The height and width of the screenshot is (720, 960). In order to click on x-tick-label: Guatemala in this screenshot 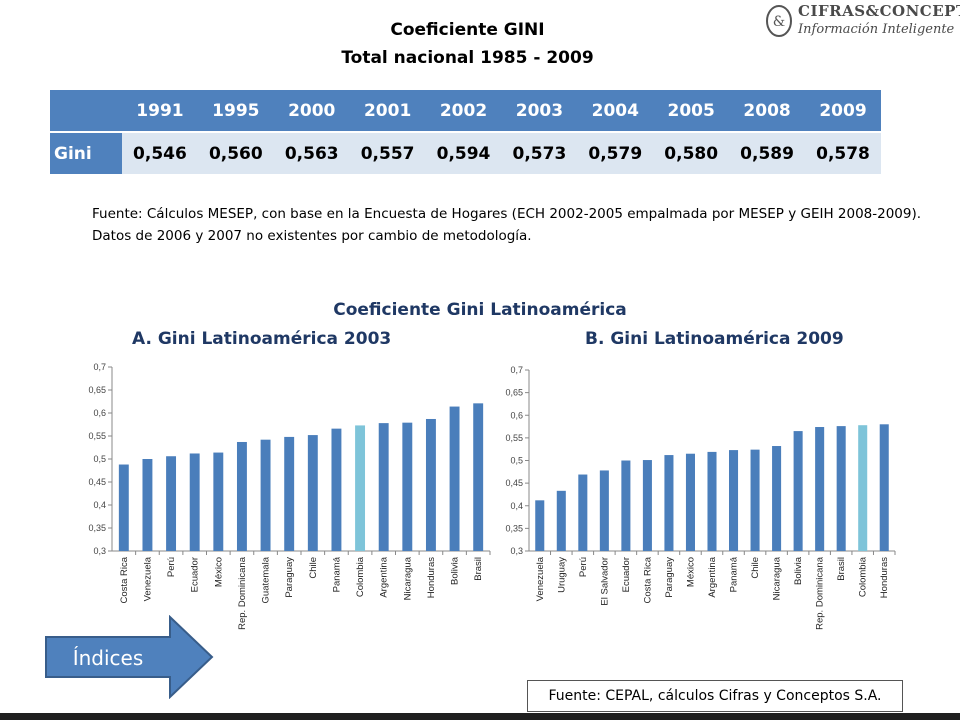, I will do `click(266, 579)`.